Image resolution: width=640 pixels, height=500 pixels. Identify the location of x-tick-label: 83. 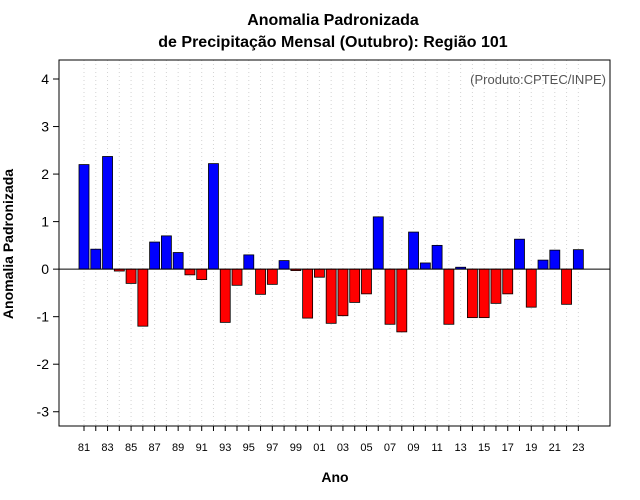
(107, 448).